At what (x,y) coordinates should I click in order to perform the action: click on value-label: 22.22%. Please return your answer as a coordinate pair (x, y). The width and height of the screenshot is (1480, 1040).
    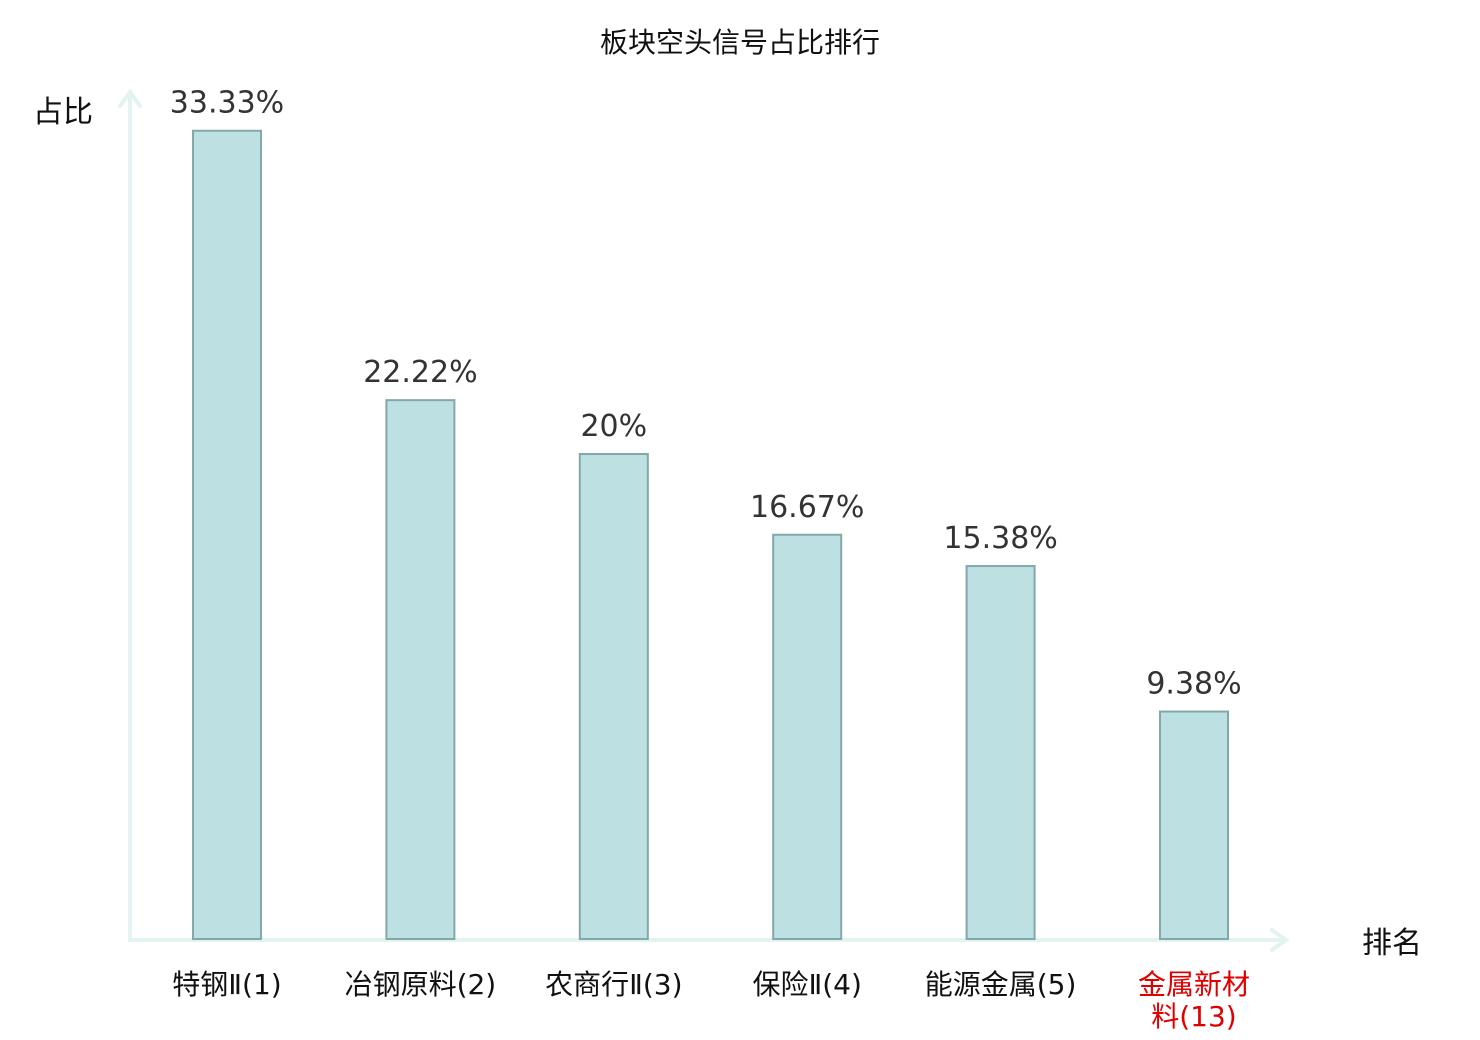
    Looking at the image, I should click on (420, 372).